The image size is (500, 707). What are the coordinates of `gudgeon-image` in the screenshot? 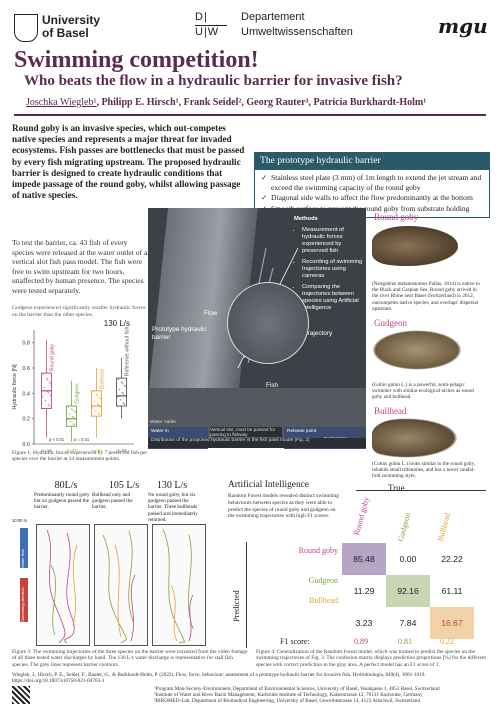 It's located at (417, 350).